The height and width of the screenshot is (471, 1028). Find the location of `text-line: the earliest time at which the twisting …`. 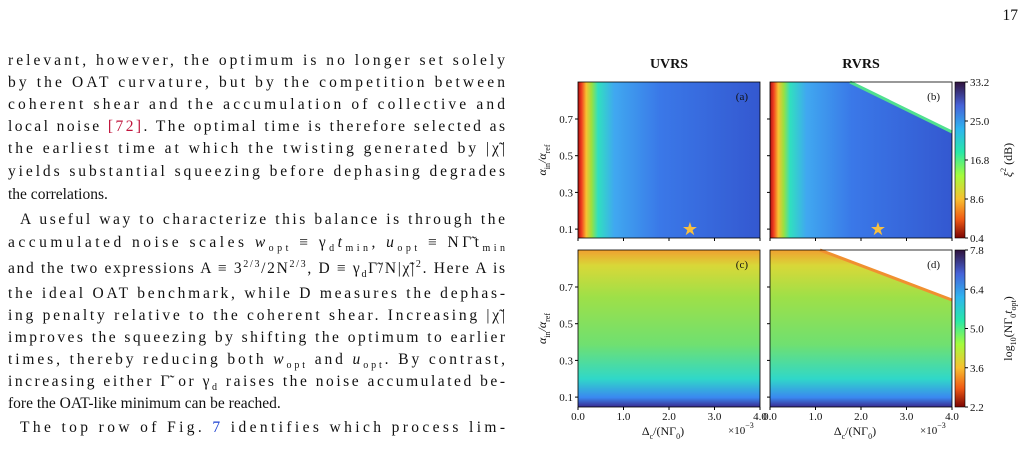

text-line: the earliest time at which the twisting … is located at coordinates (256, 148).